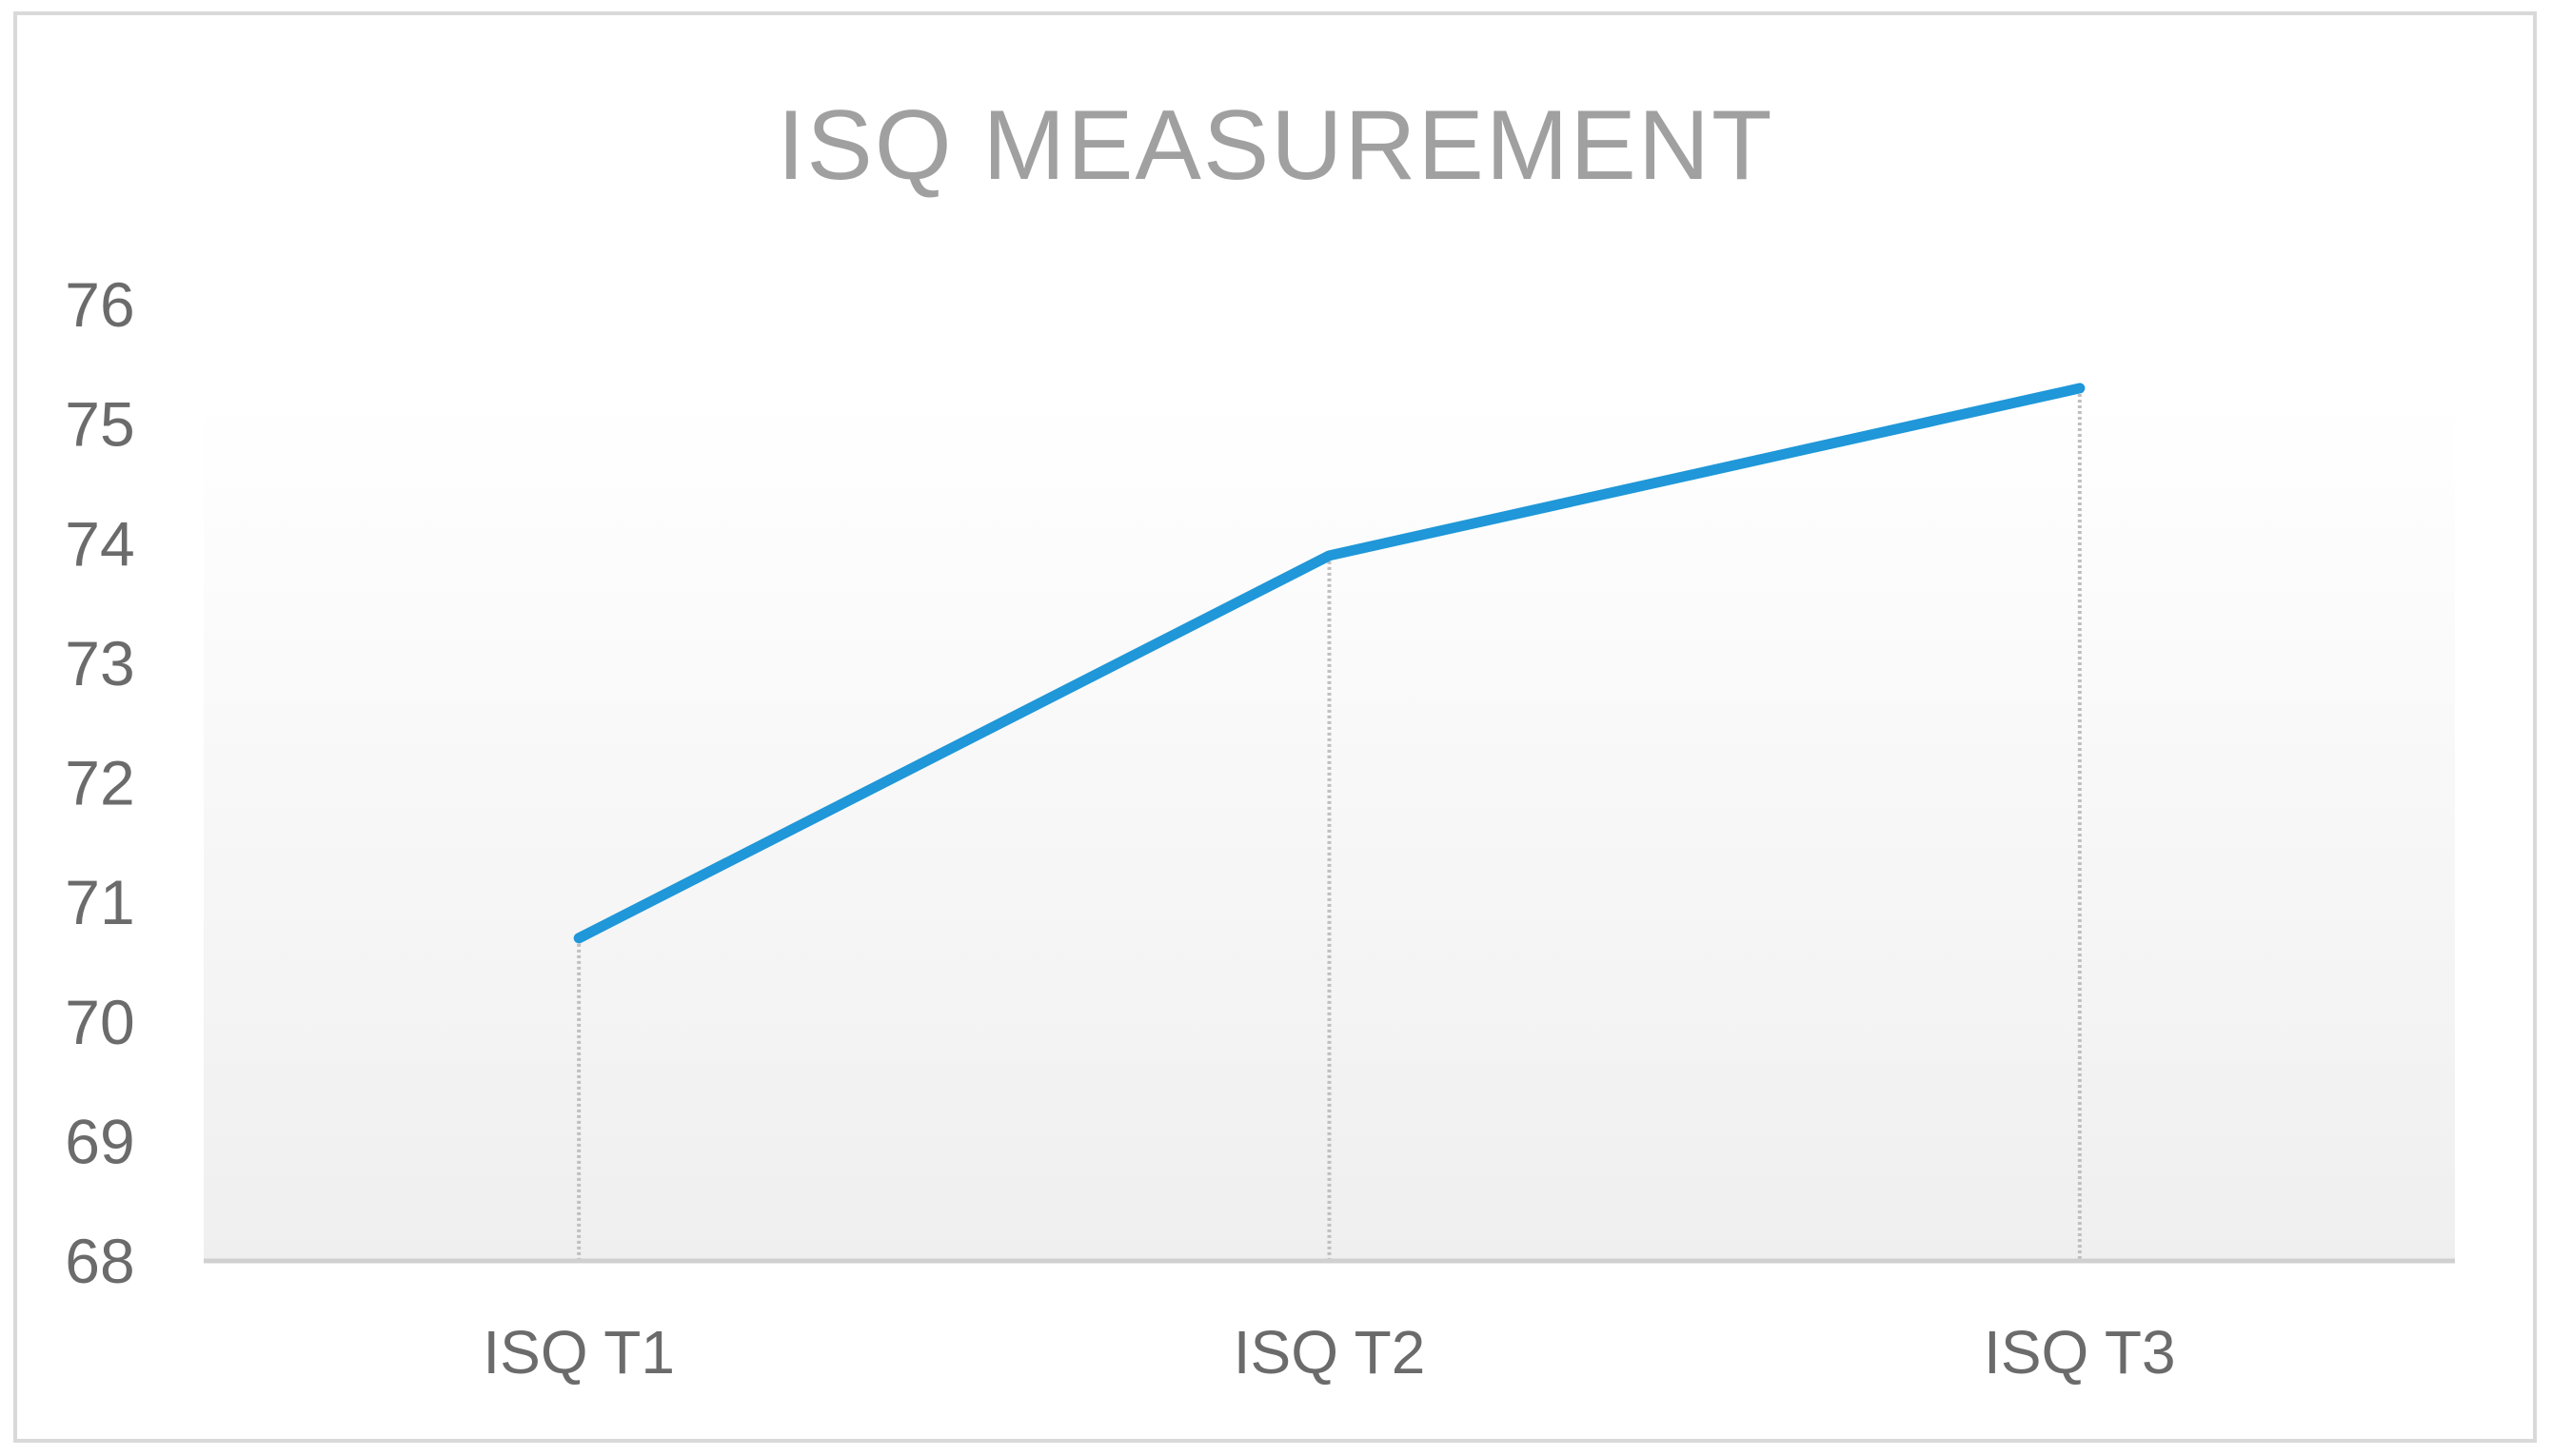 The height and width of the screenshot is (1456, 2552). Describe the element at coordinates (99, 1022) in the screenshot. I see `y-tick-label: 70` at that location.